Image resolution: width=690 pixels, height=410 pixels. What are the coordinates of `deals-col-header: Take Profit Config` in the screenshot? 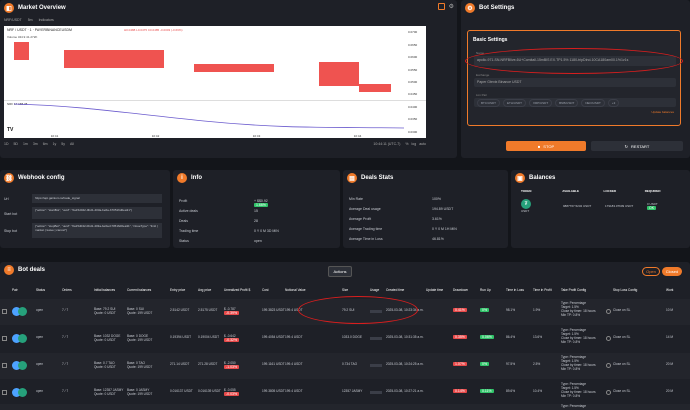 It's located at (574, 290).